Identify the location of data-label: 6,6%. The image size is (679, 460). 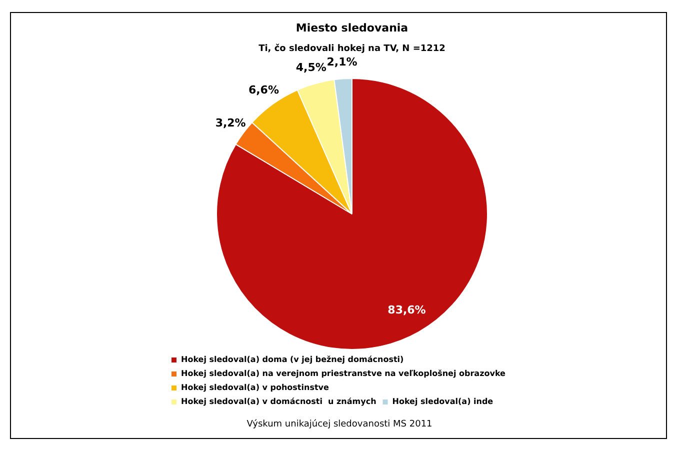
(263, 90).